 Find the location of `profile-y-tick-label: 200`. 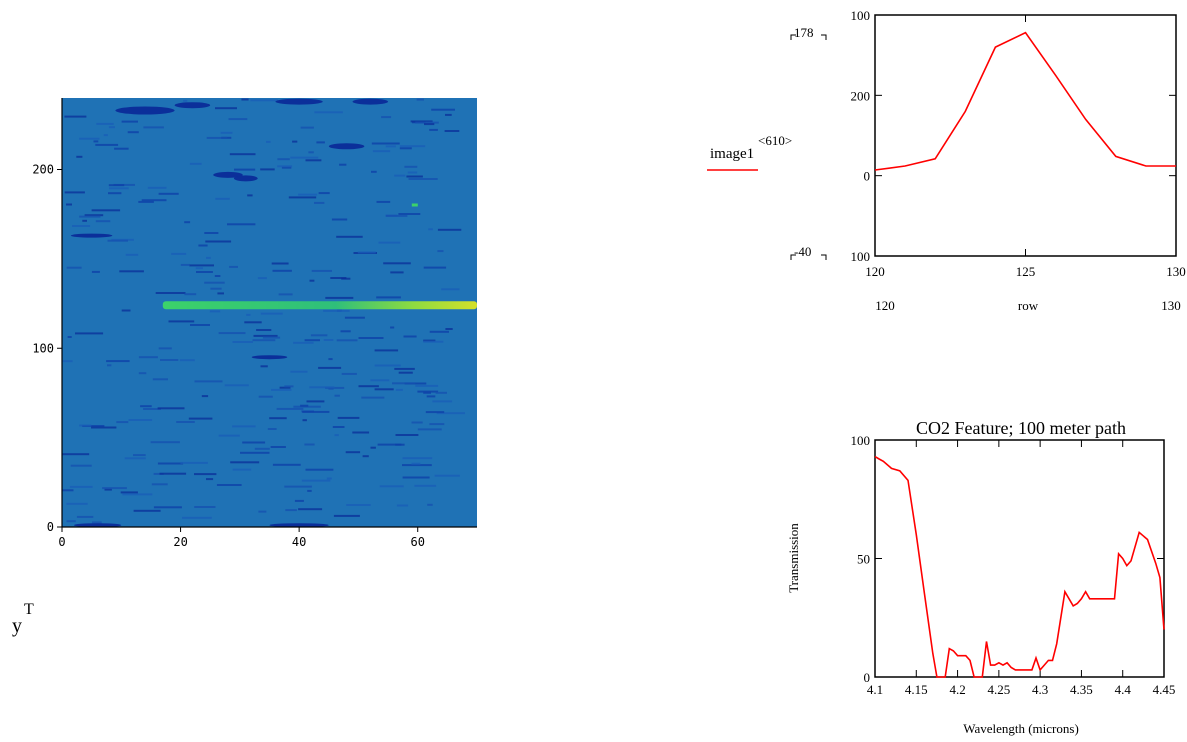

profile-y-tick-label: 200 is located at coordinates (861, 95).